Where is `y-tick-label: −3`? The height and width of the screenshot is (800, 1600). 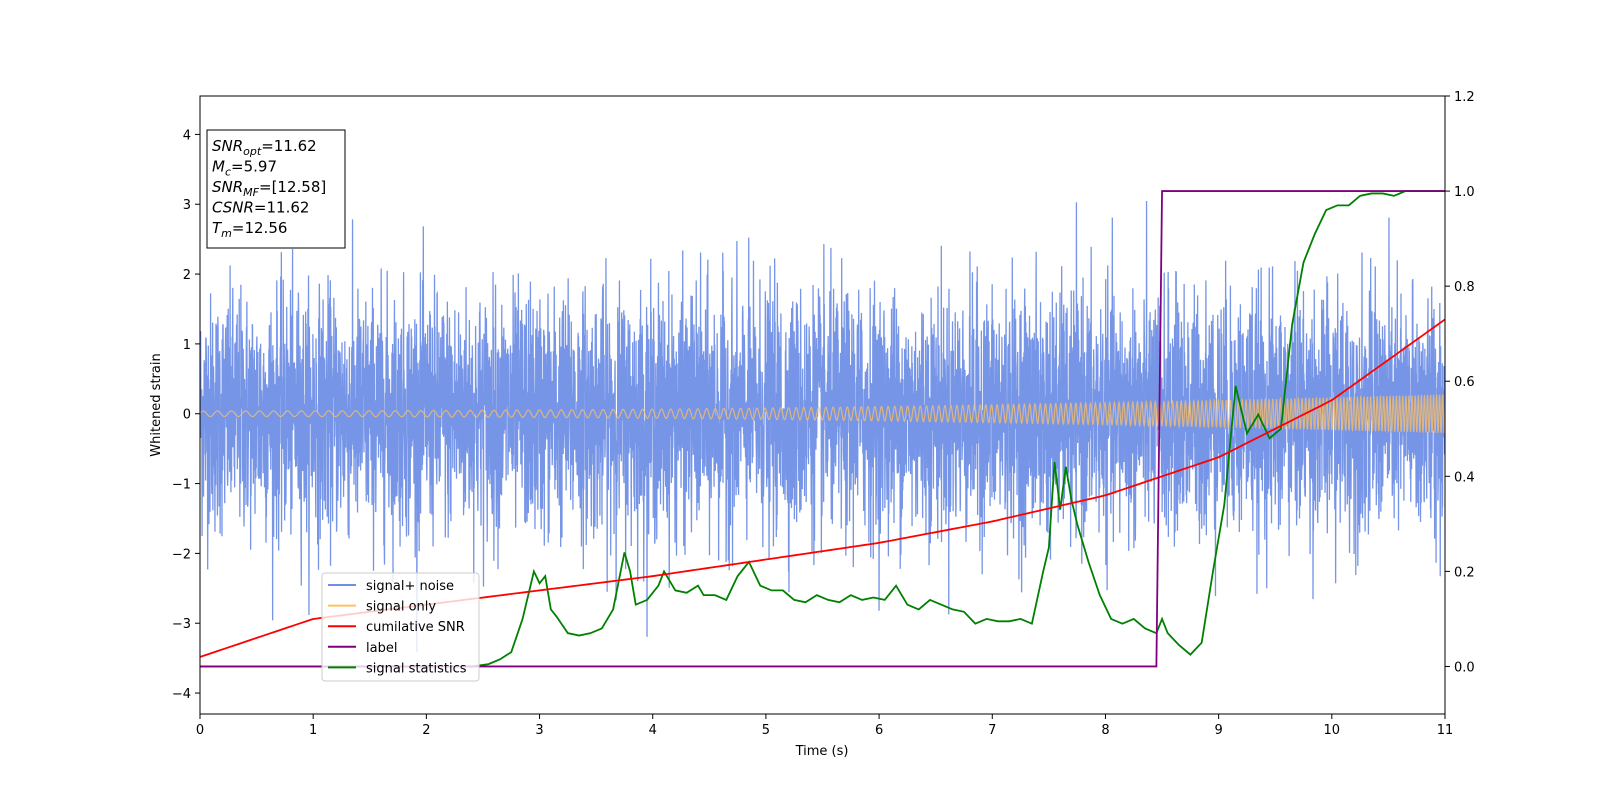
y-tick-label: −3 is located at coordinates (181, 624).